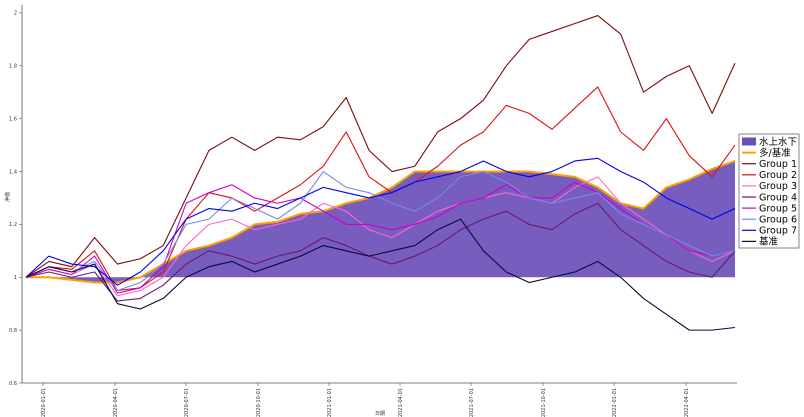 The height and width of the screenshot is (417, 804). I want to click on y-tick-label: 1.4, so click(13, 172).